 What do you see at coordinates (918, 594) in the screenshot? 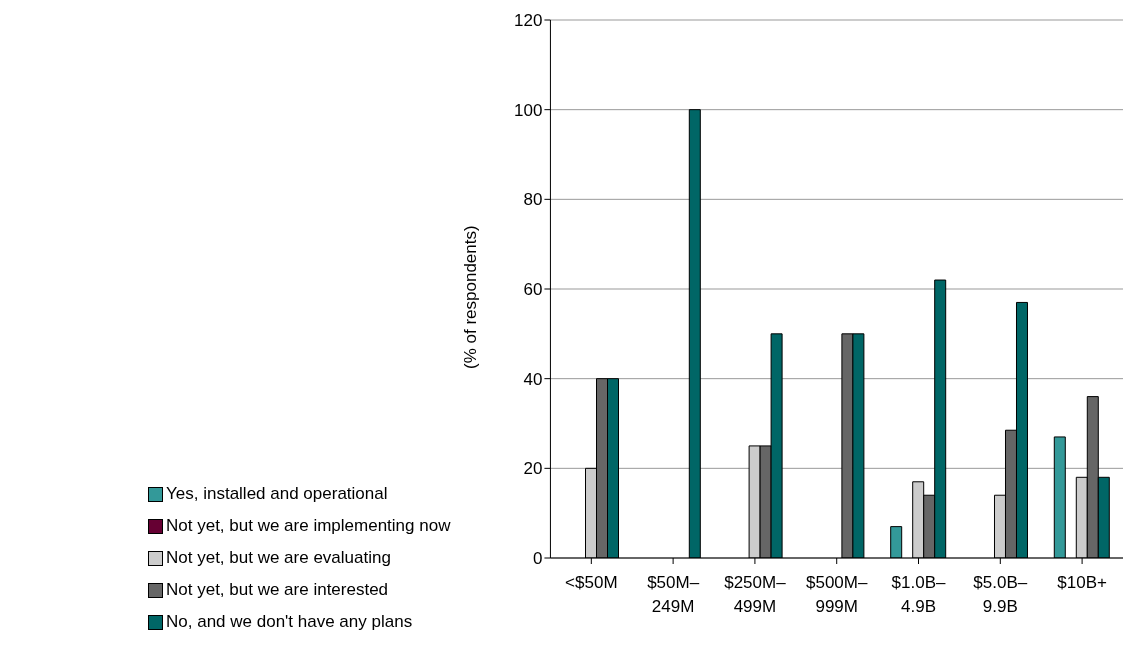
I see `x-tick-label: $1.0B–4.9B` at bounding box center [918, 594].